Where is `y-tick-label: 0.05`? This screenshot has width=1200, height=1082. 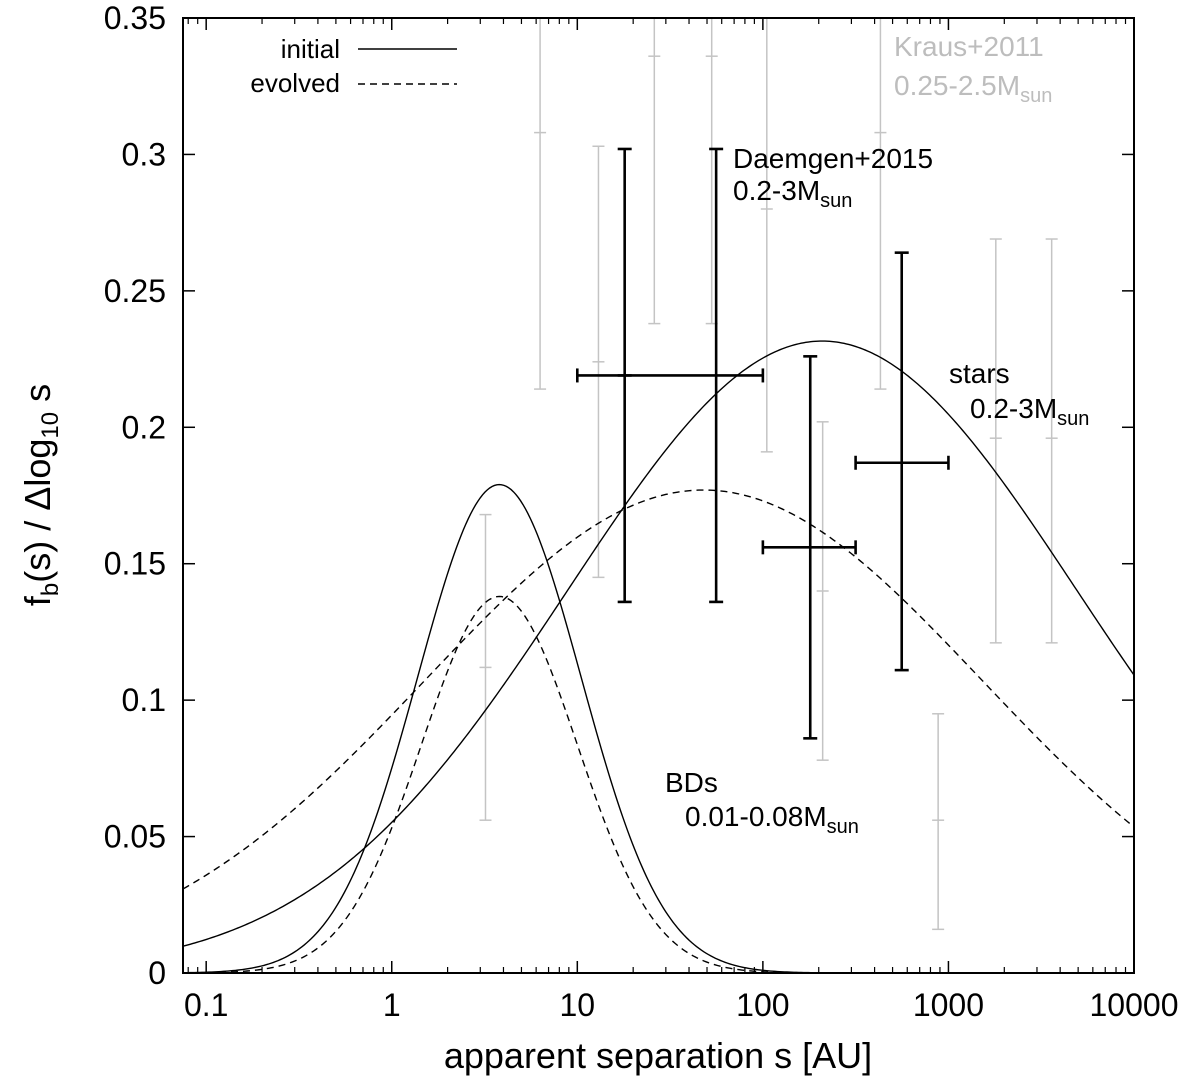 y-tick-label: 0.05 is located at coordinates (135, 837).